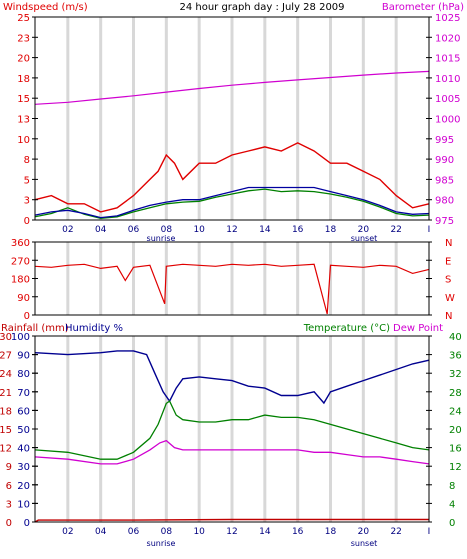  Describe the element at coordinates (27, 221) in the screenshot. I see `panel1-tick-label-left: 0` at that location.